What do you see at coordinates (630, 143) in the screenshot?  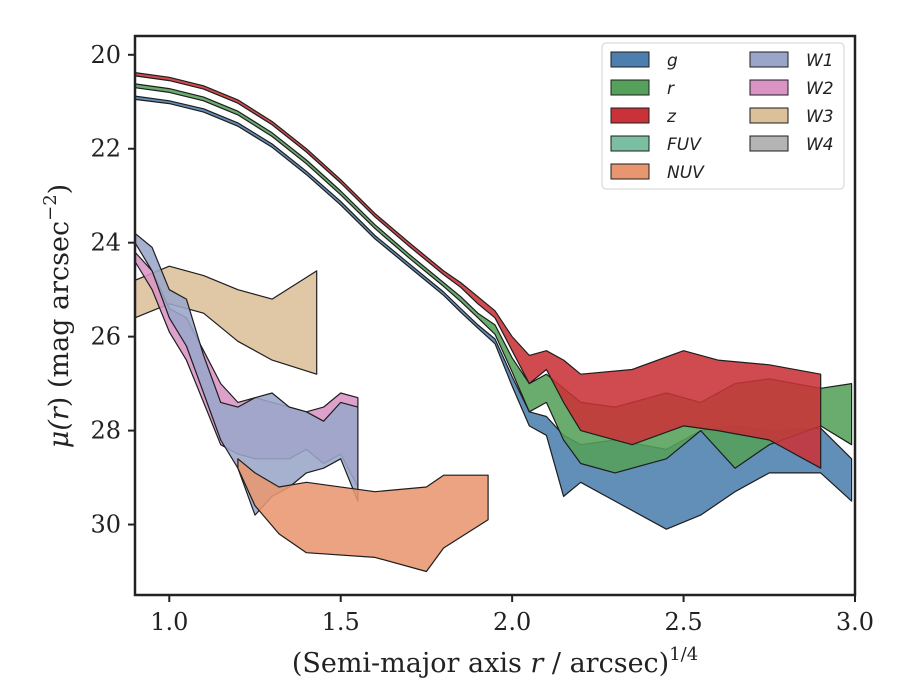 I see `legend-swatch-fuv` at bounding box center [630, 143].